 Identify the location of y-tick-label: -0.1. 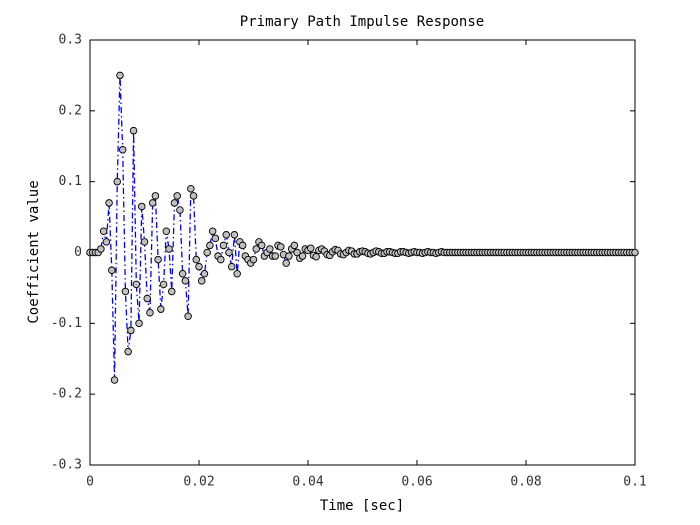
(66, 323).